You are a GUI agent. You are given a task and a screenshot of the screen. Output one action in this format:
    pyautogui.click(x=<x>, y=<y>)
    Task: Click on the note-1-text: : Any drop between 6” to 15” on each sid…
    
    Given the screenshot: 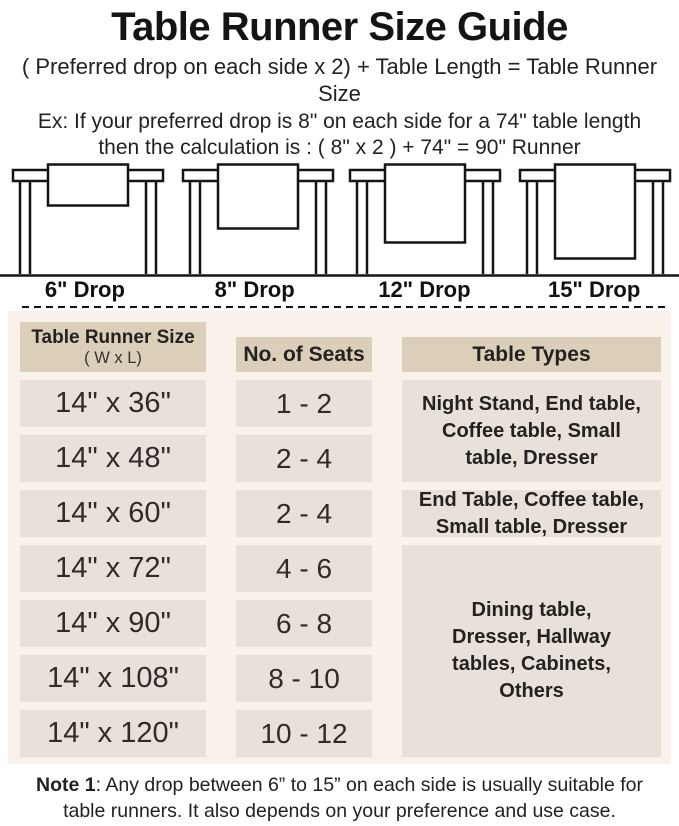 What is the action you would take?
    pyautogui.click(x=353, y=798)
    